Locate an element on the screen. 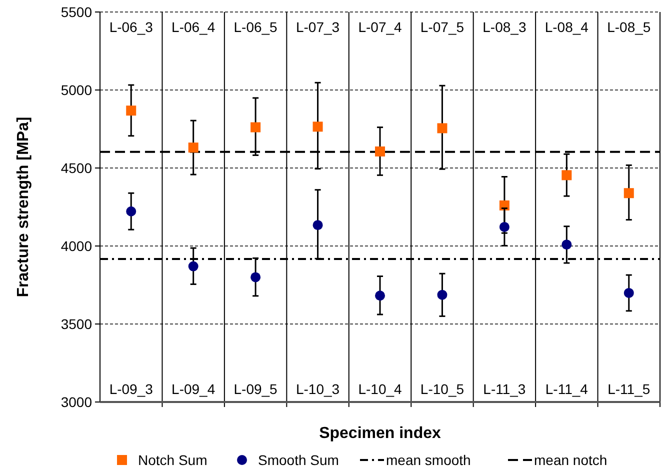 The height and width of the screenshot is (472, 669). x-tick-label: L-07_4 is located at coordinates (380, 27).